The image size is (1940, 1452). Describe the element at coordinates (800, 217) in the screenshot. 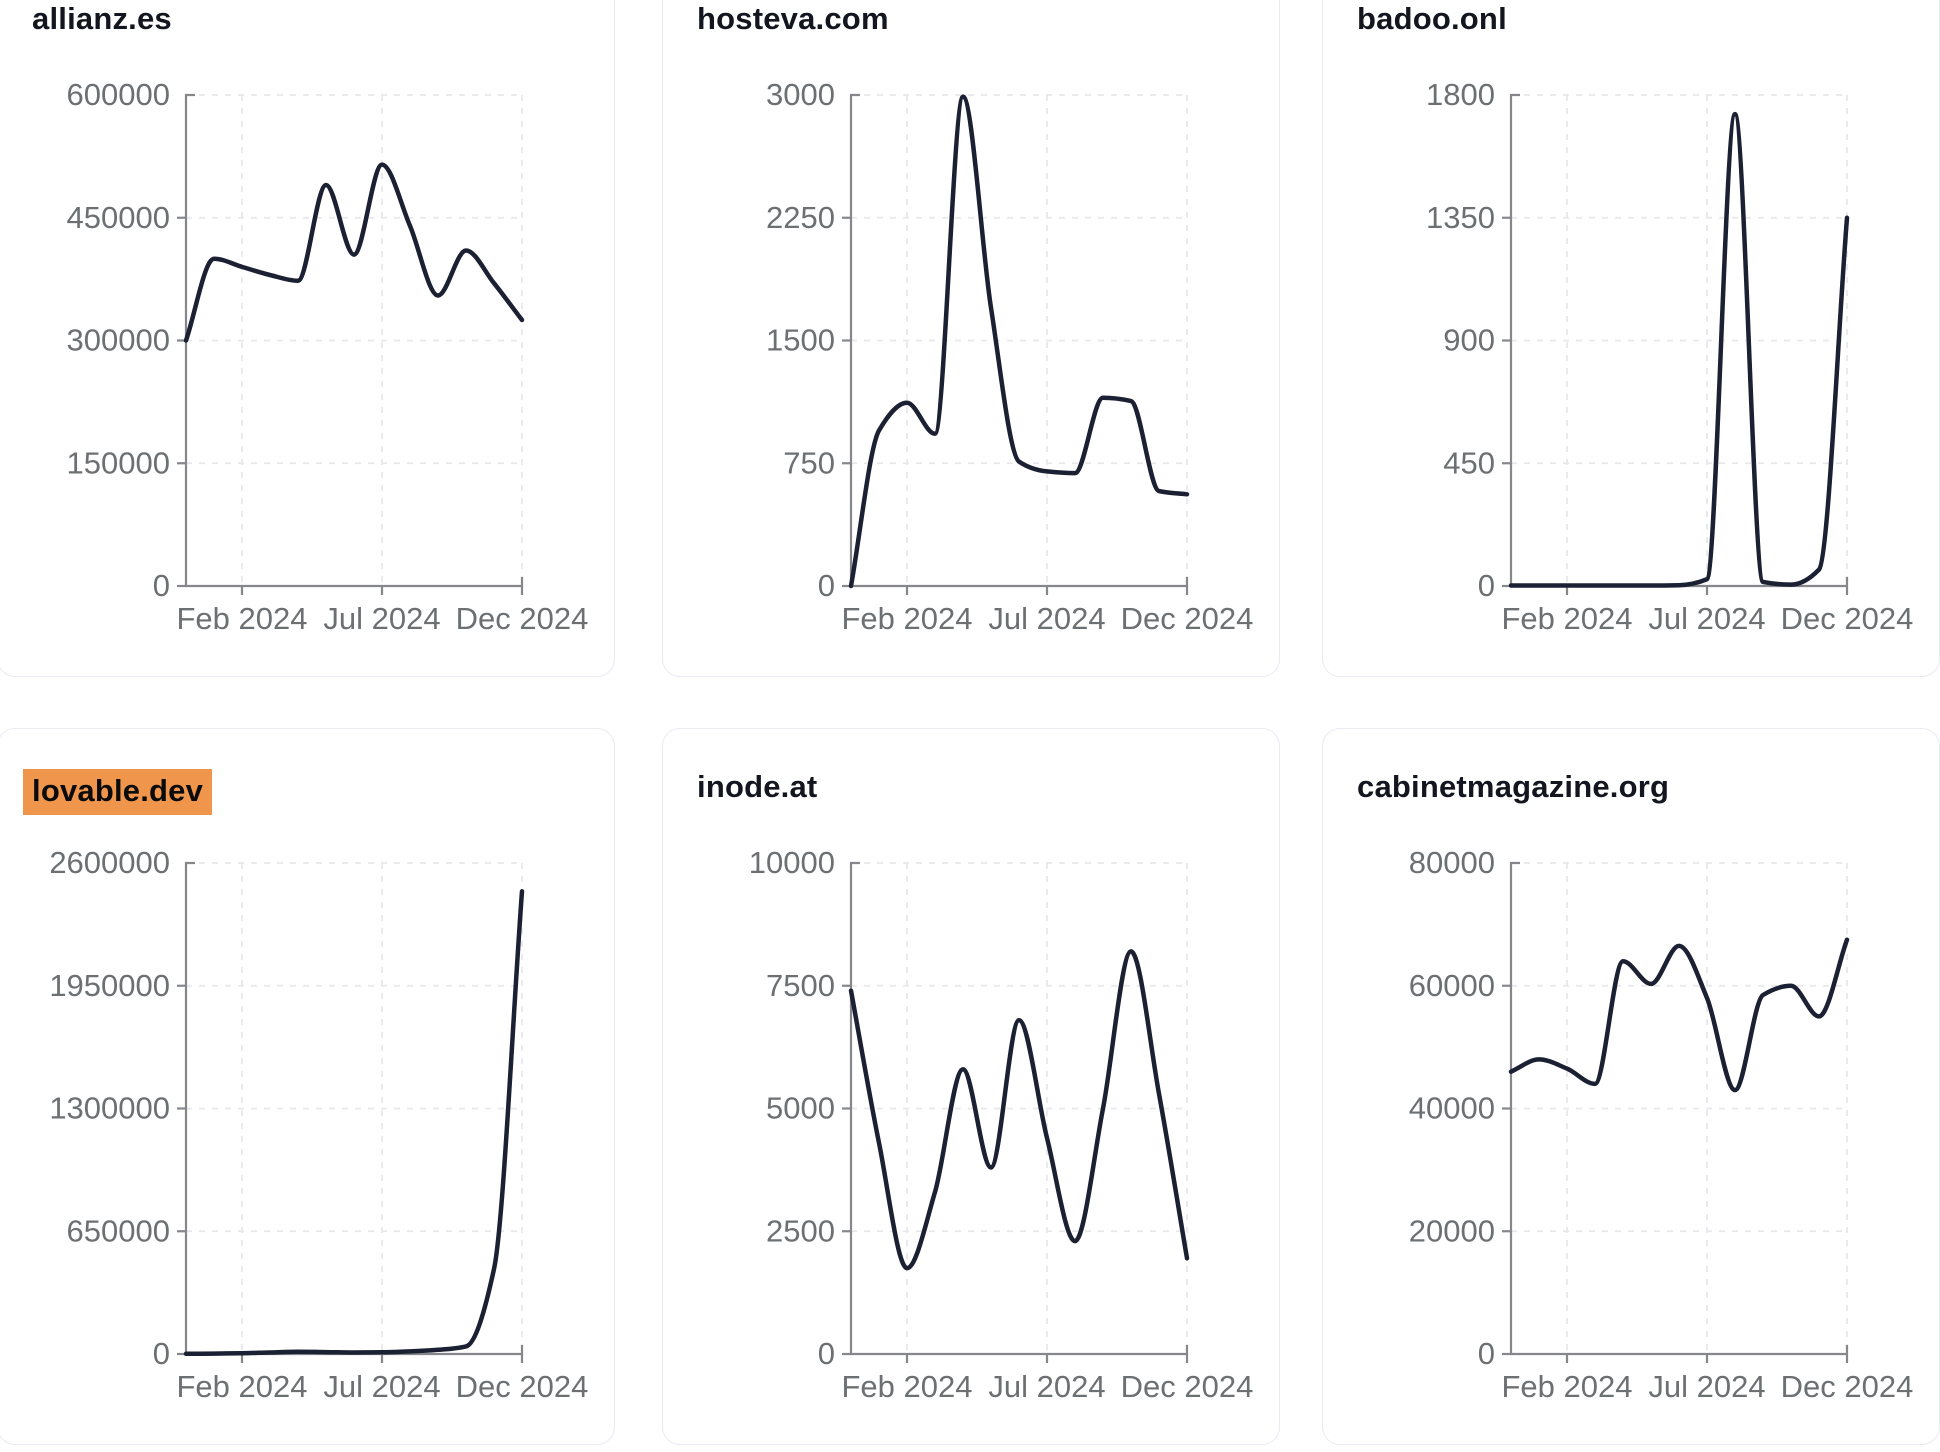

I see `y-axis-tick-label: 2250` at that location.